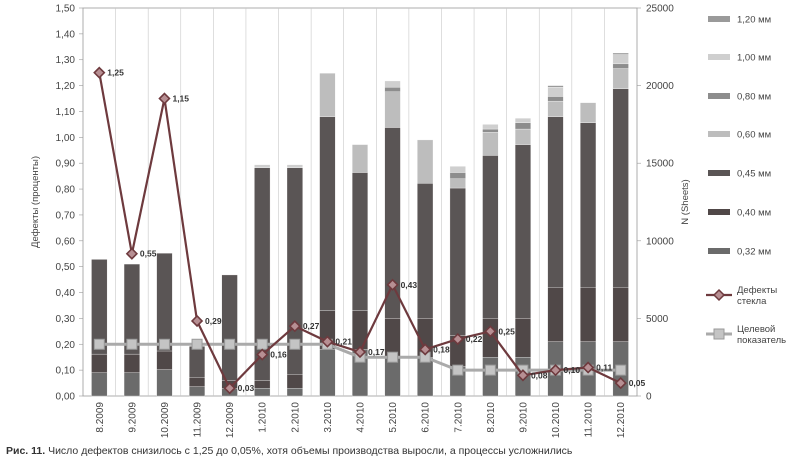  Describe the element at coordinates (180, 99) in the screenshot. I see `defects-data-label: 1,15` at that location.